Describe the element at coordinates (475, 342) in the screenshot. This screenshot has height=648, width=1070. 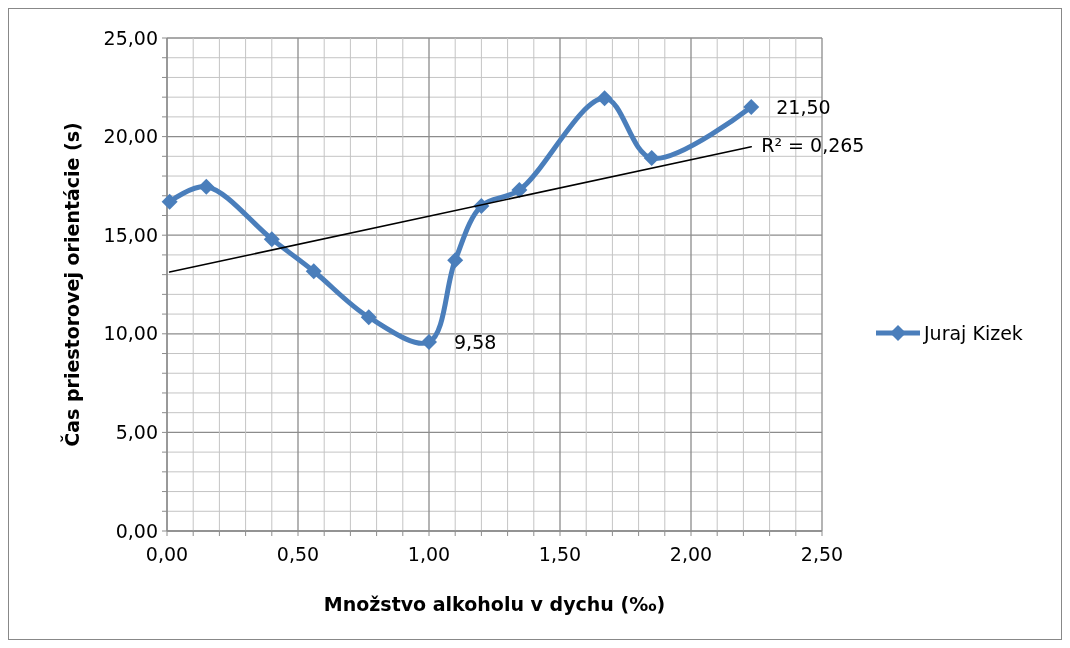
I see `data-label: 9,58` at that location.